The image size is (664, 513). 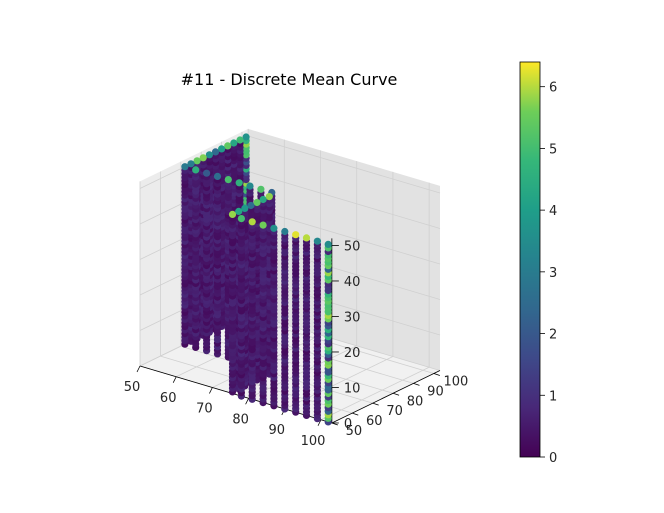 I want to click on colorbar: 0 1 2 3 4 5 6, so click(x=538, y=263).